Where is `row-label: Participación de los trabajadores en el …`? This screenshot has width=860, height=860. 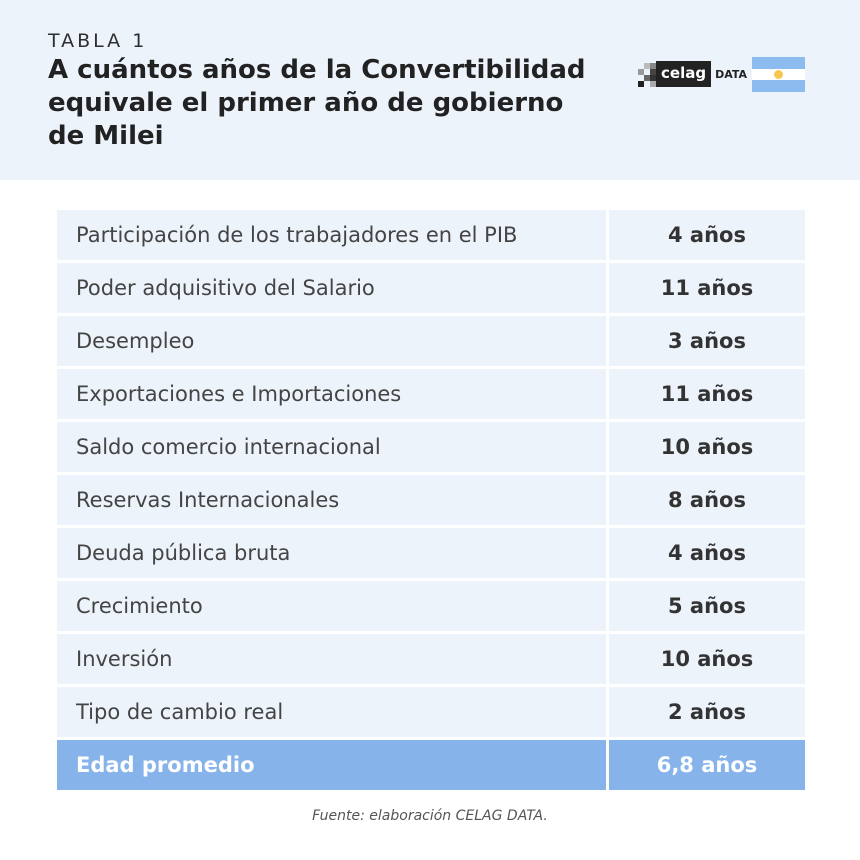 row-label: Participación de los trabajadores en el … is located at coordinates (333, 235).